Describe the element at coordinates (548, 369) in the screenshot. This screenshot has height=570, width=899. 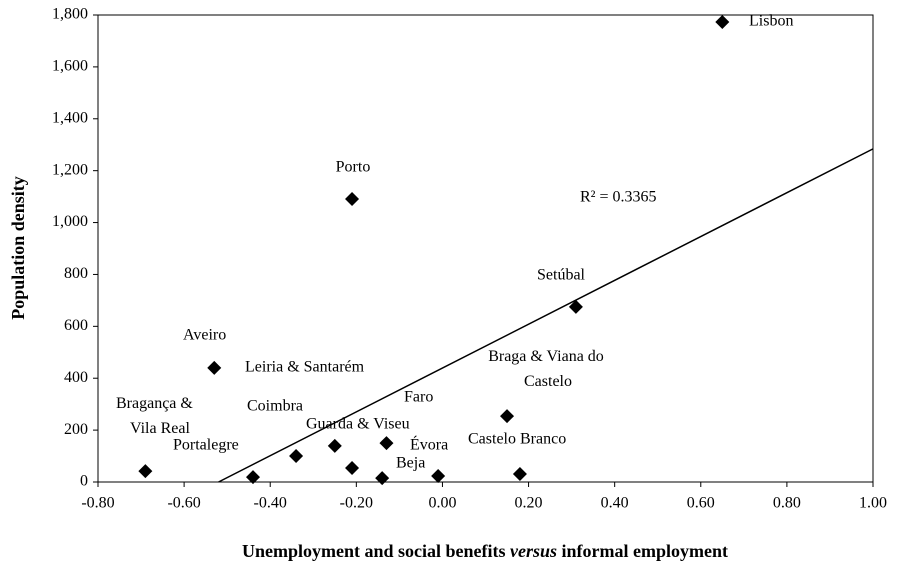
I see `point-label: Braga & Viana do Castelo` at that location.